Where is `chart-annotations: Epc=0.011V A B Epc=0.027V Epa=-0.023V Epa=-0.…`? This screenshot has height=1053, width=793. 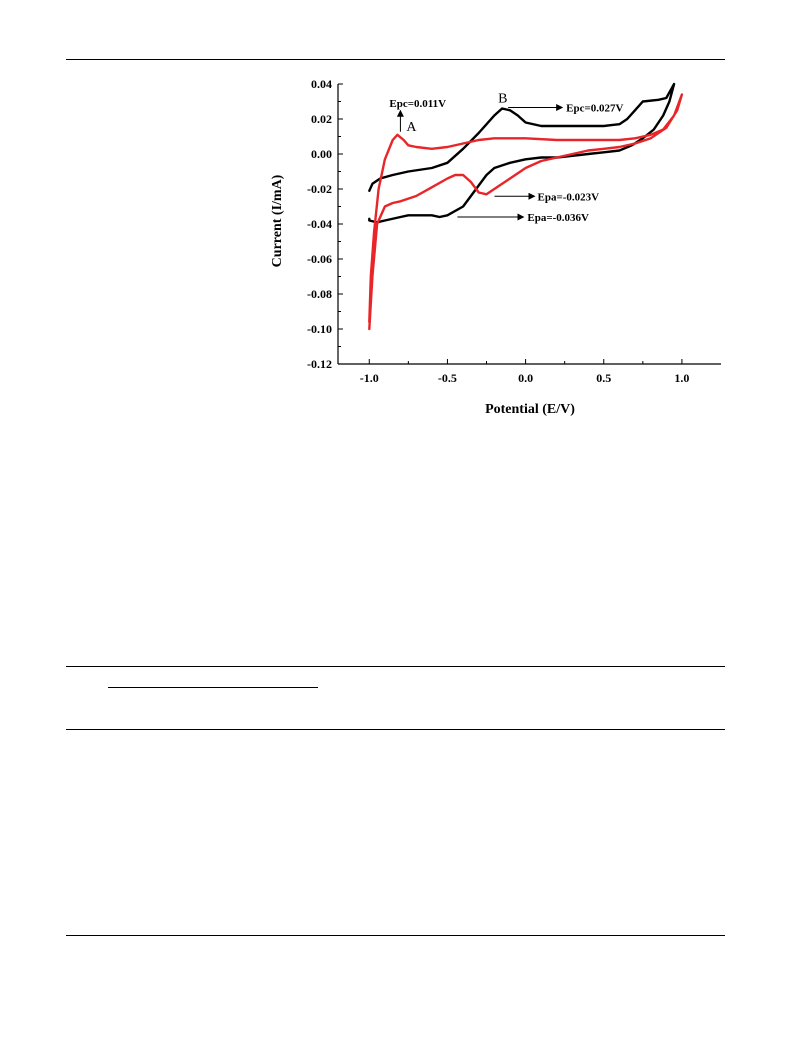 chart-annotations: Epc=0.011V A B Epc=0.027V Epa=-0.023V Epa=-0.… is located at coordinates (506, 158).